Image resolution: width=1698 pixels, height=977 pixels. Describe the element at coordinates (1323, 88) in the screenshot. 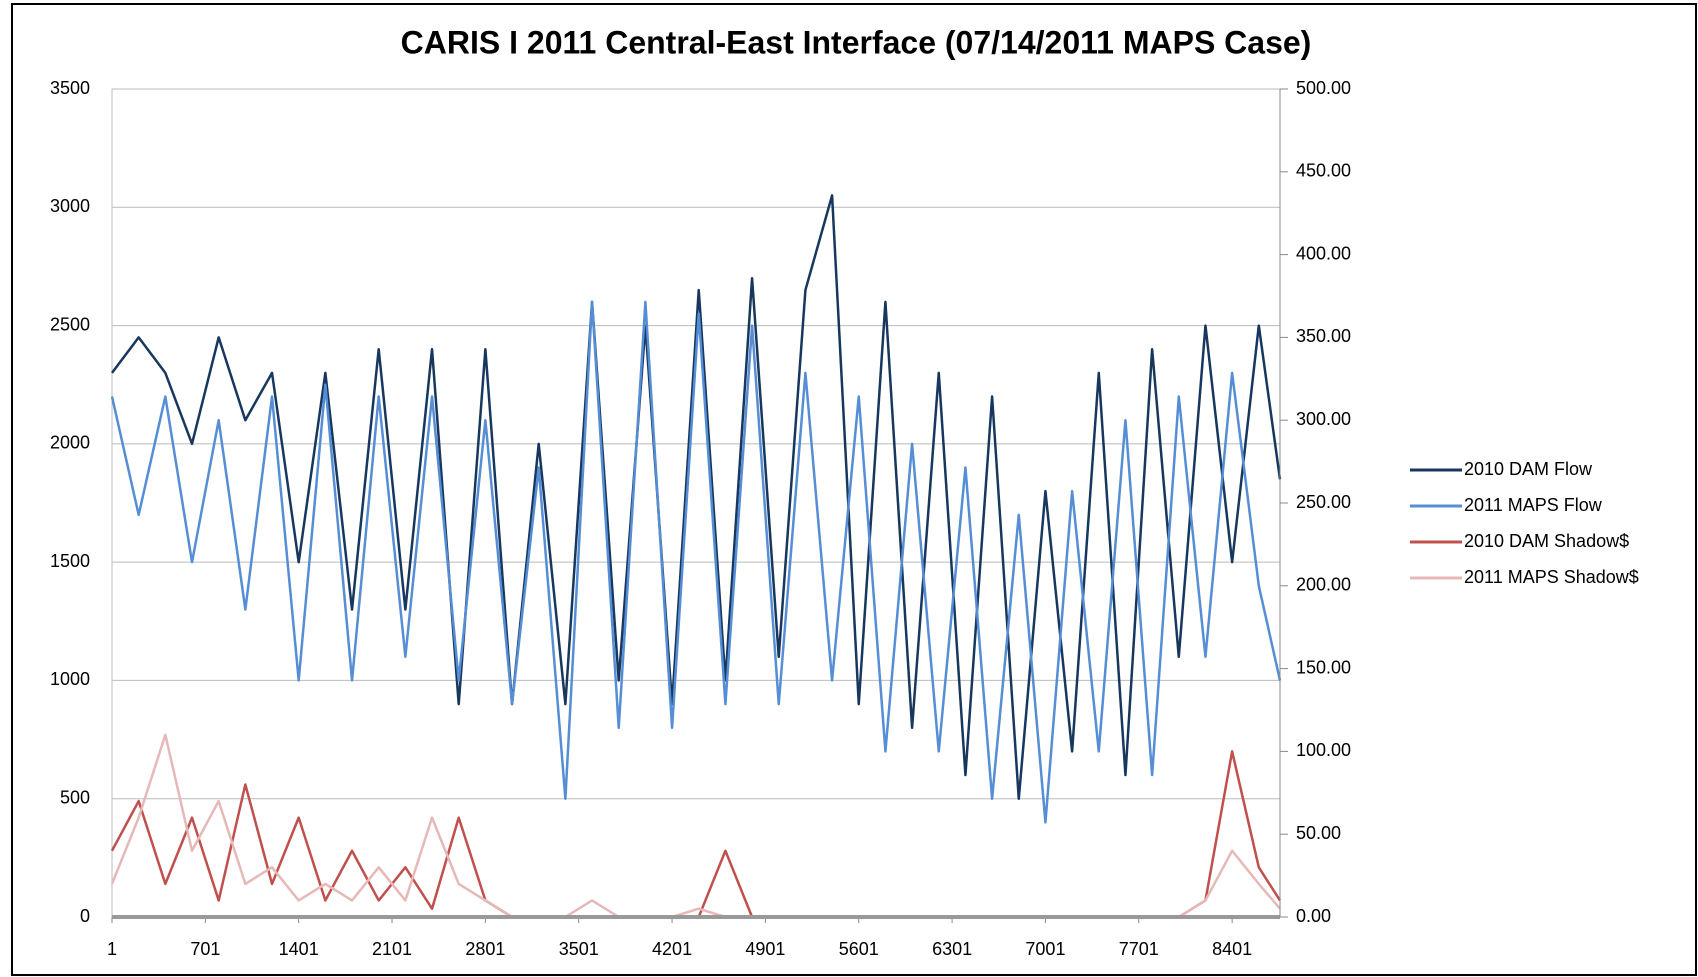

I see `y2-tick-label: 500.00` at that location.